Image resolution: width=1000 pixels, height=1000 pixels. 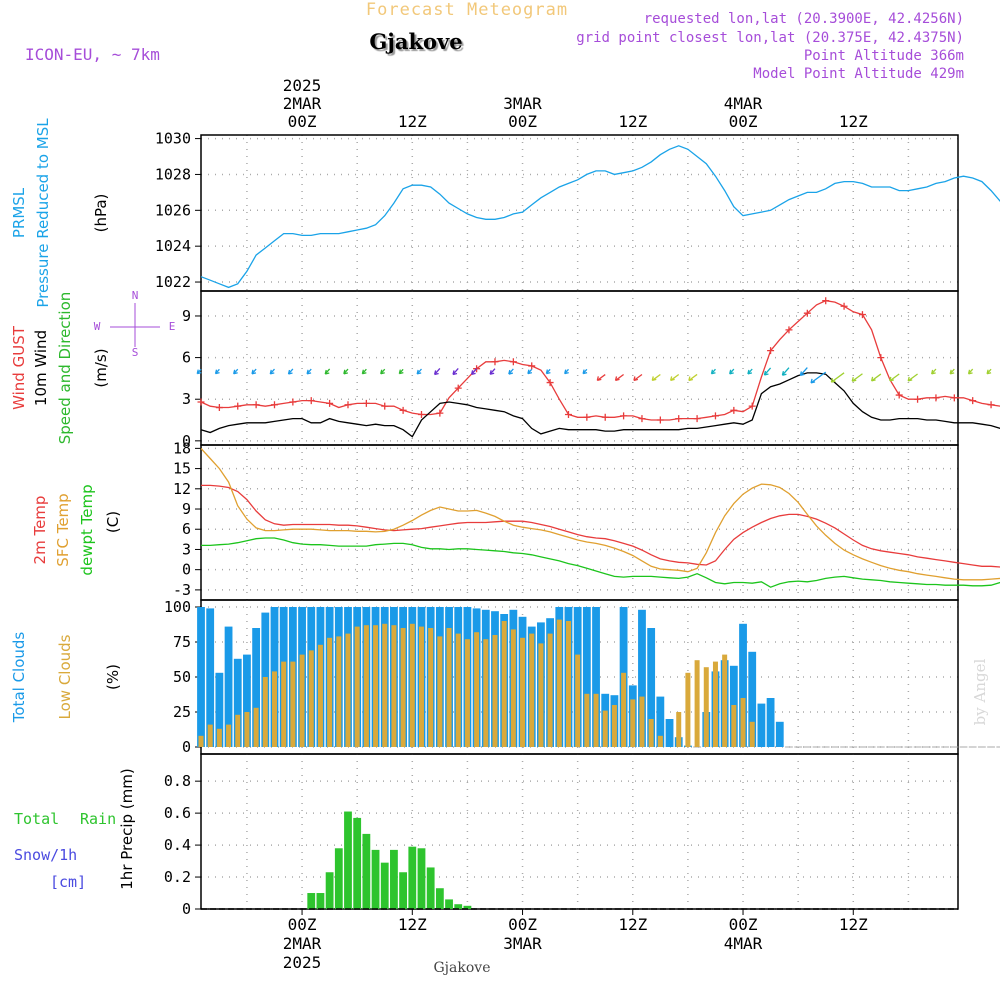 What do you see at coordinates (186, 909) in the screenshot?
I see `precip-y-tick-label: 0` at bounding box center [186, 909].